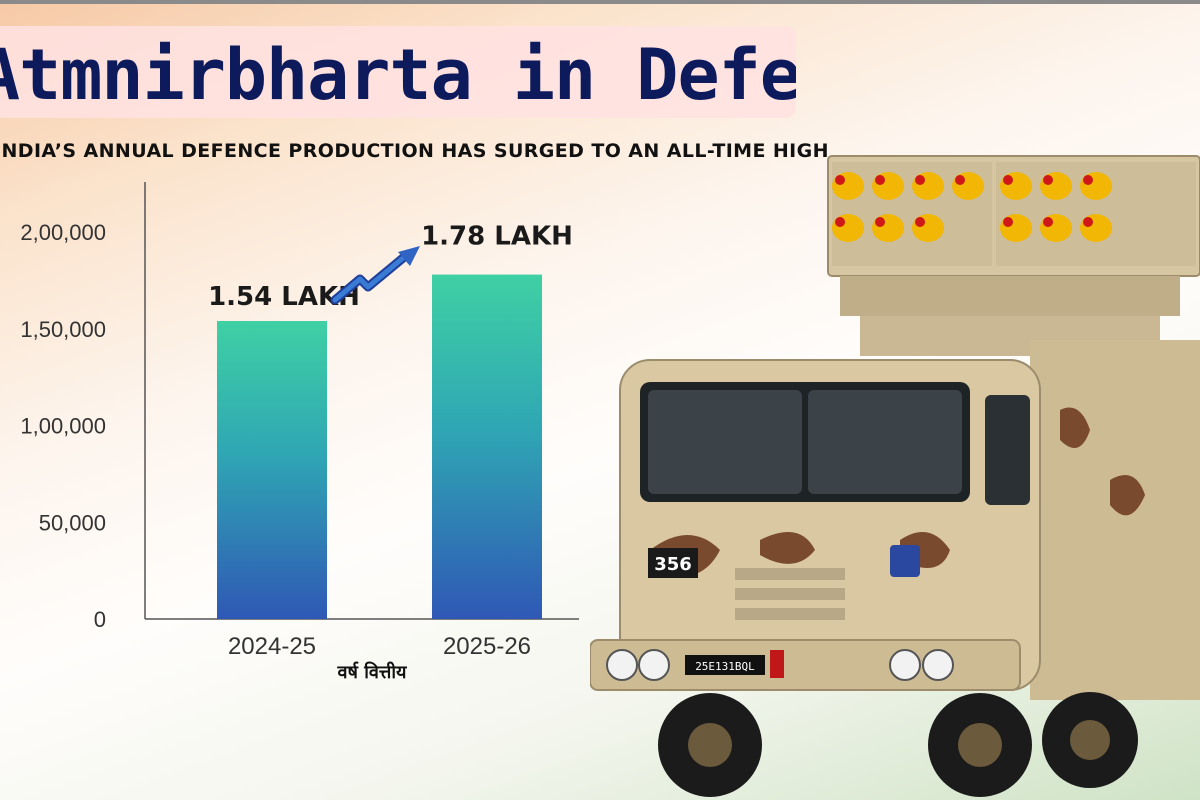 Image resolution: width=1200 pixels, height=800 pixels. What do you see at coordinates (375, 275) in the screenshot?
I see `growth-arrow-icon` at bounding box center [375, 275].